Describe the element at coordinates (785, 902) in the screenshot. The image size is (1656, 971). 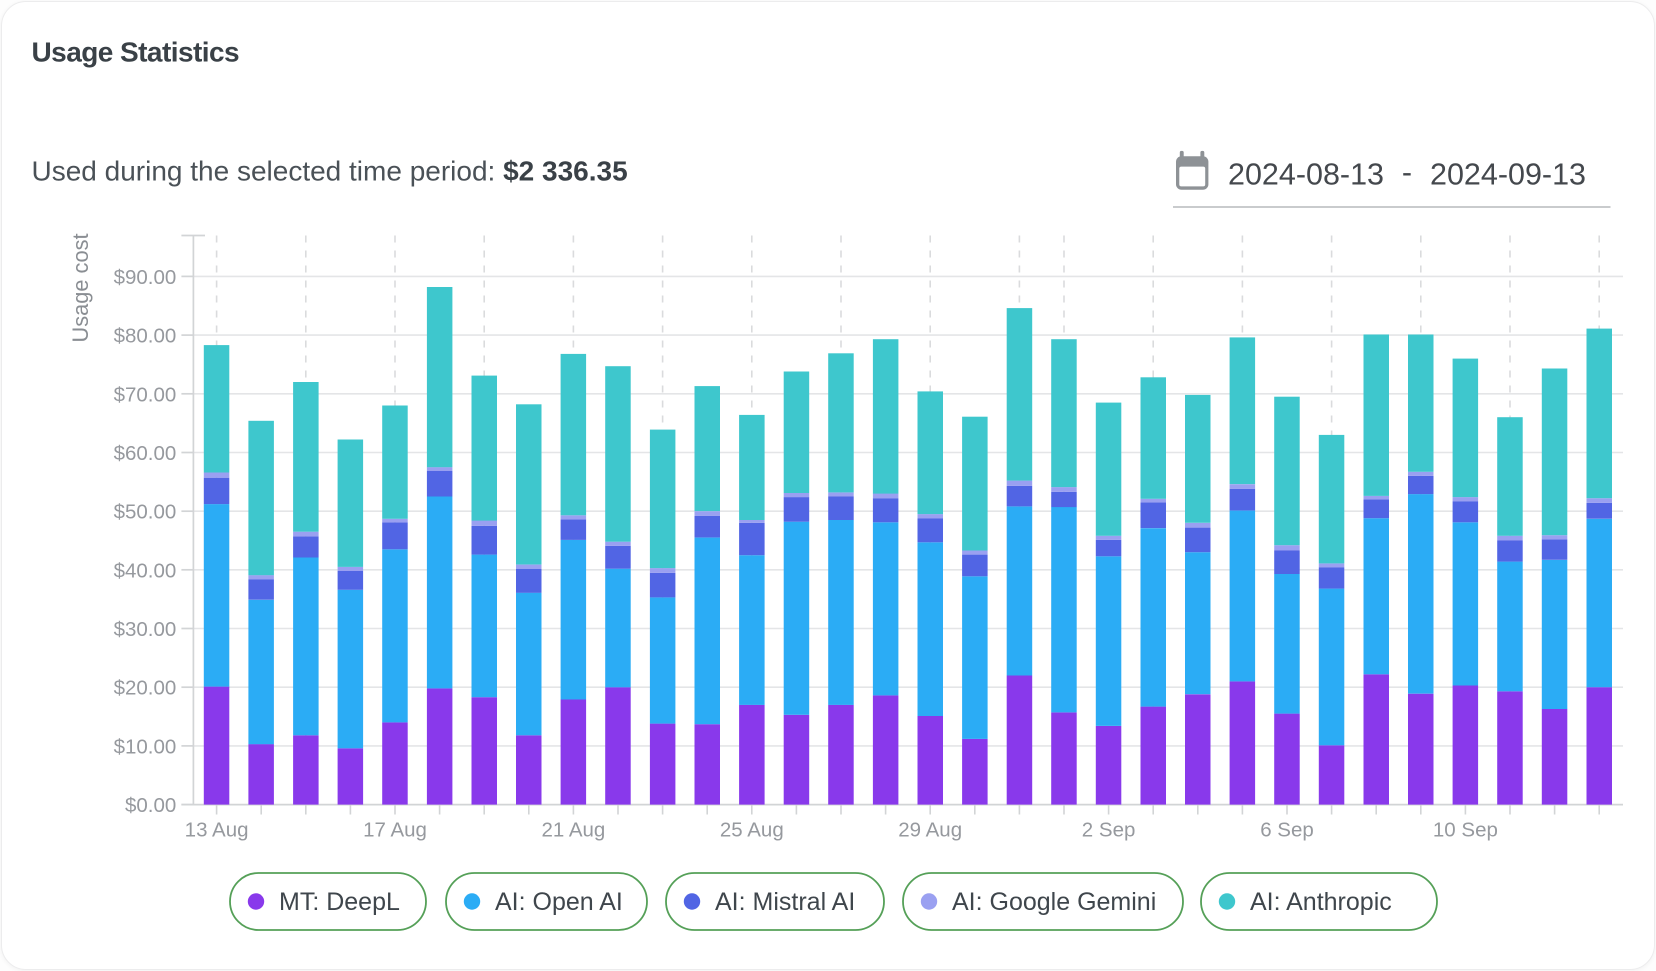
I see `svg-text: AI: Mistral AI` at that location.